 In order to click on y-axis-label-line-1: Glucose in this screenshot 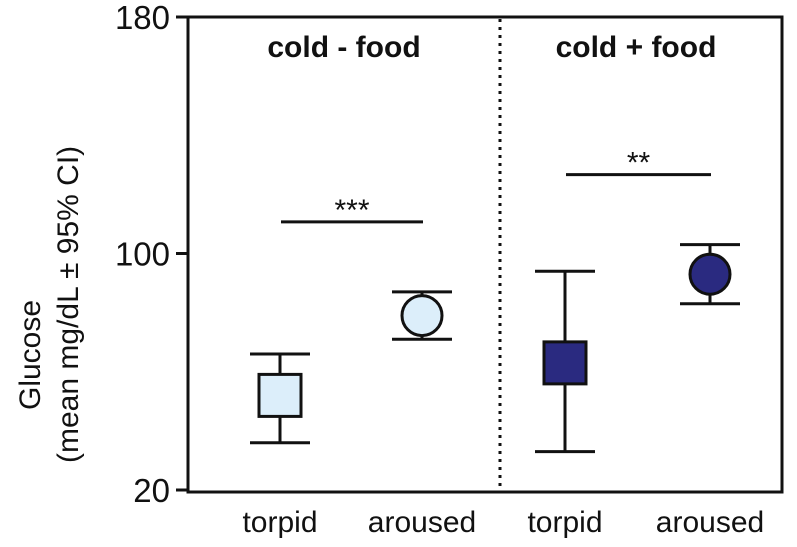, I will do `click(30, 354)`.